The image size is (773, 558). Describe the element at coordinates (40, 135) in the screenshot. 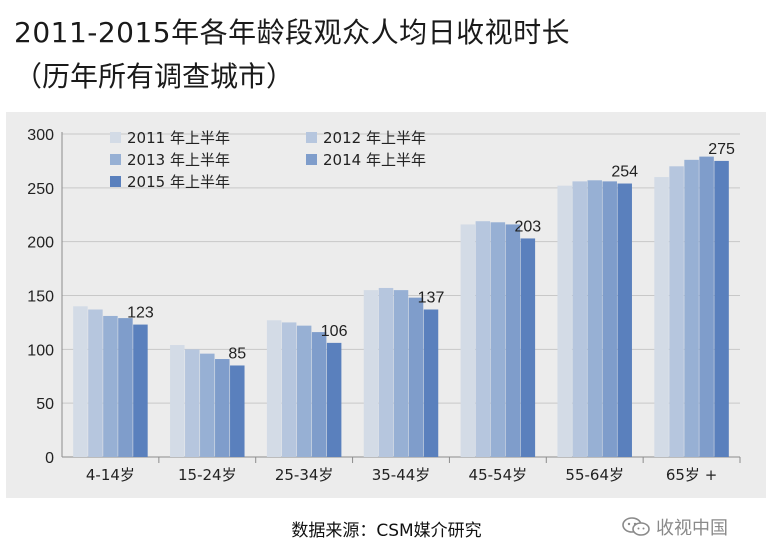

I see `y-tick-label: 300` at that location.